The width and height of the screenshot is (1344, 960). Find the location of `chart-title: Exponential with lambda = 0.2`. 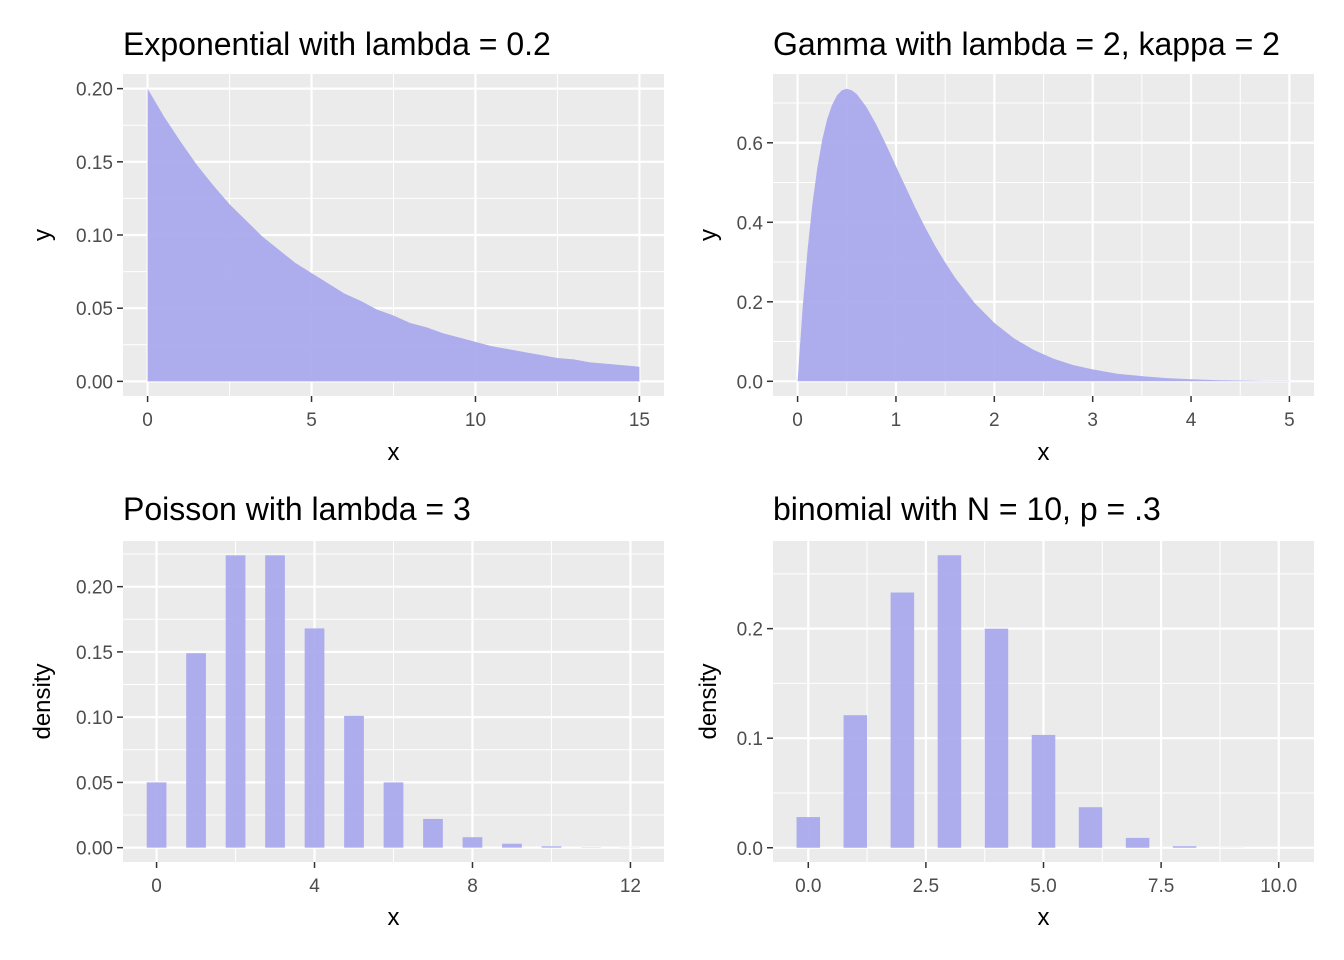

chart-title: Exponential with lambda = 0.2 is located at coordinates (337, 44).